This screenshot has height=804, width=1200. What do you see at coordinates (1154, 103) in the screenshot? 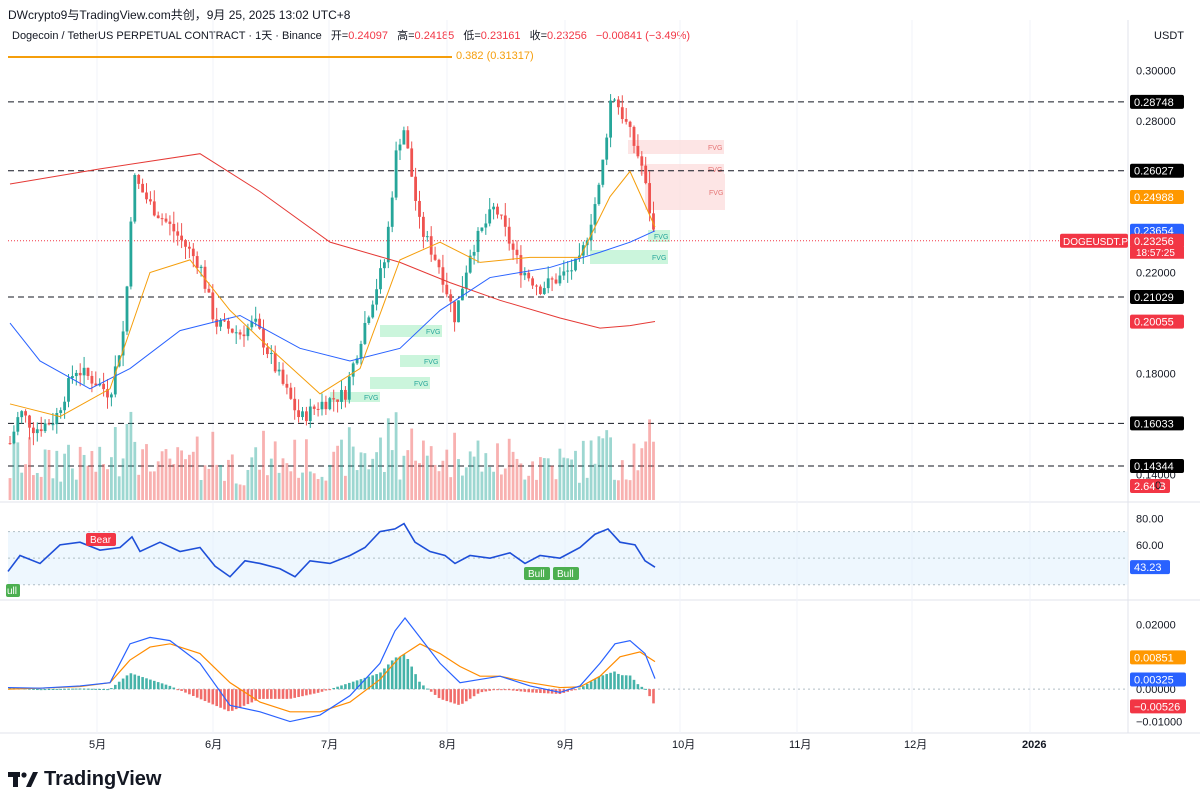
I see `price-badge-label: 0.28748` at bounding box center [1154, 103].